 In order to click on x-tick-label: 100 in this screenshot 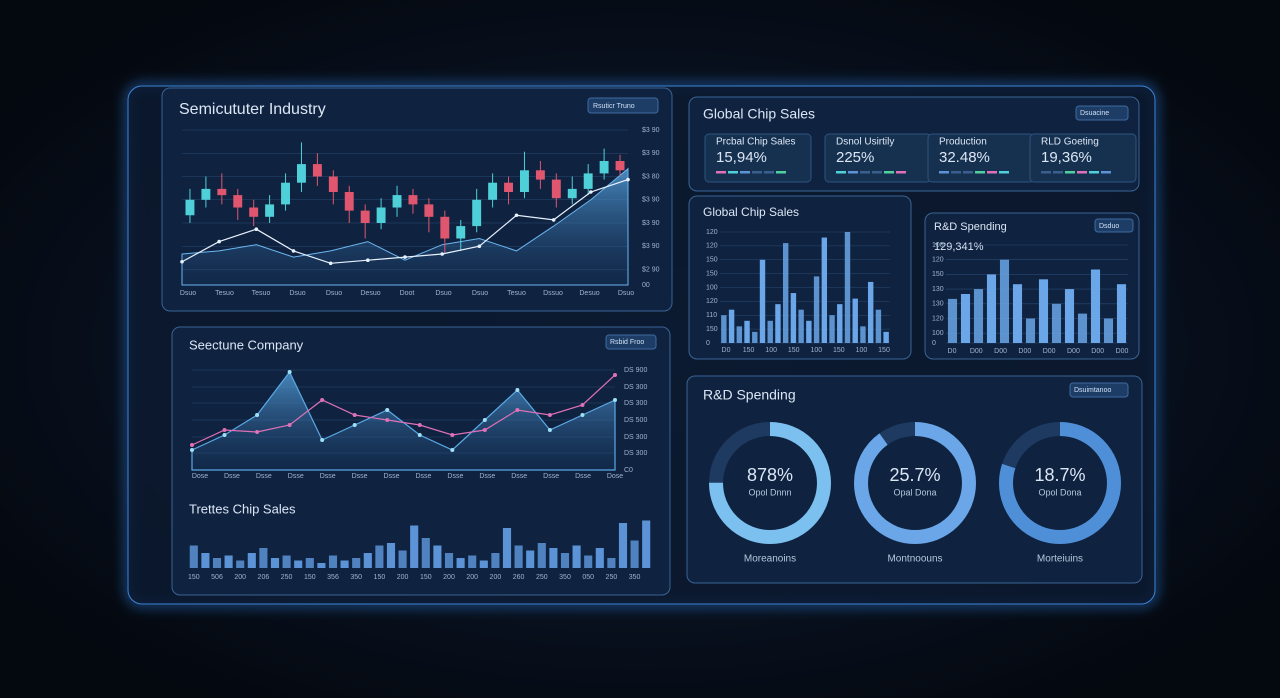, I will do `click(771, 350)`.